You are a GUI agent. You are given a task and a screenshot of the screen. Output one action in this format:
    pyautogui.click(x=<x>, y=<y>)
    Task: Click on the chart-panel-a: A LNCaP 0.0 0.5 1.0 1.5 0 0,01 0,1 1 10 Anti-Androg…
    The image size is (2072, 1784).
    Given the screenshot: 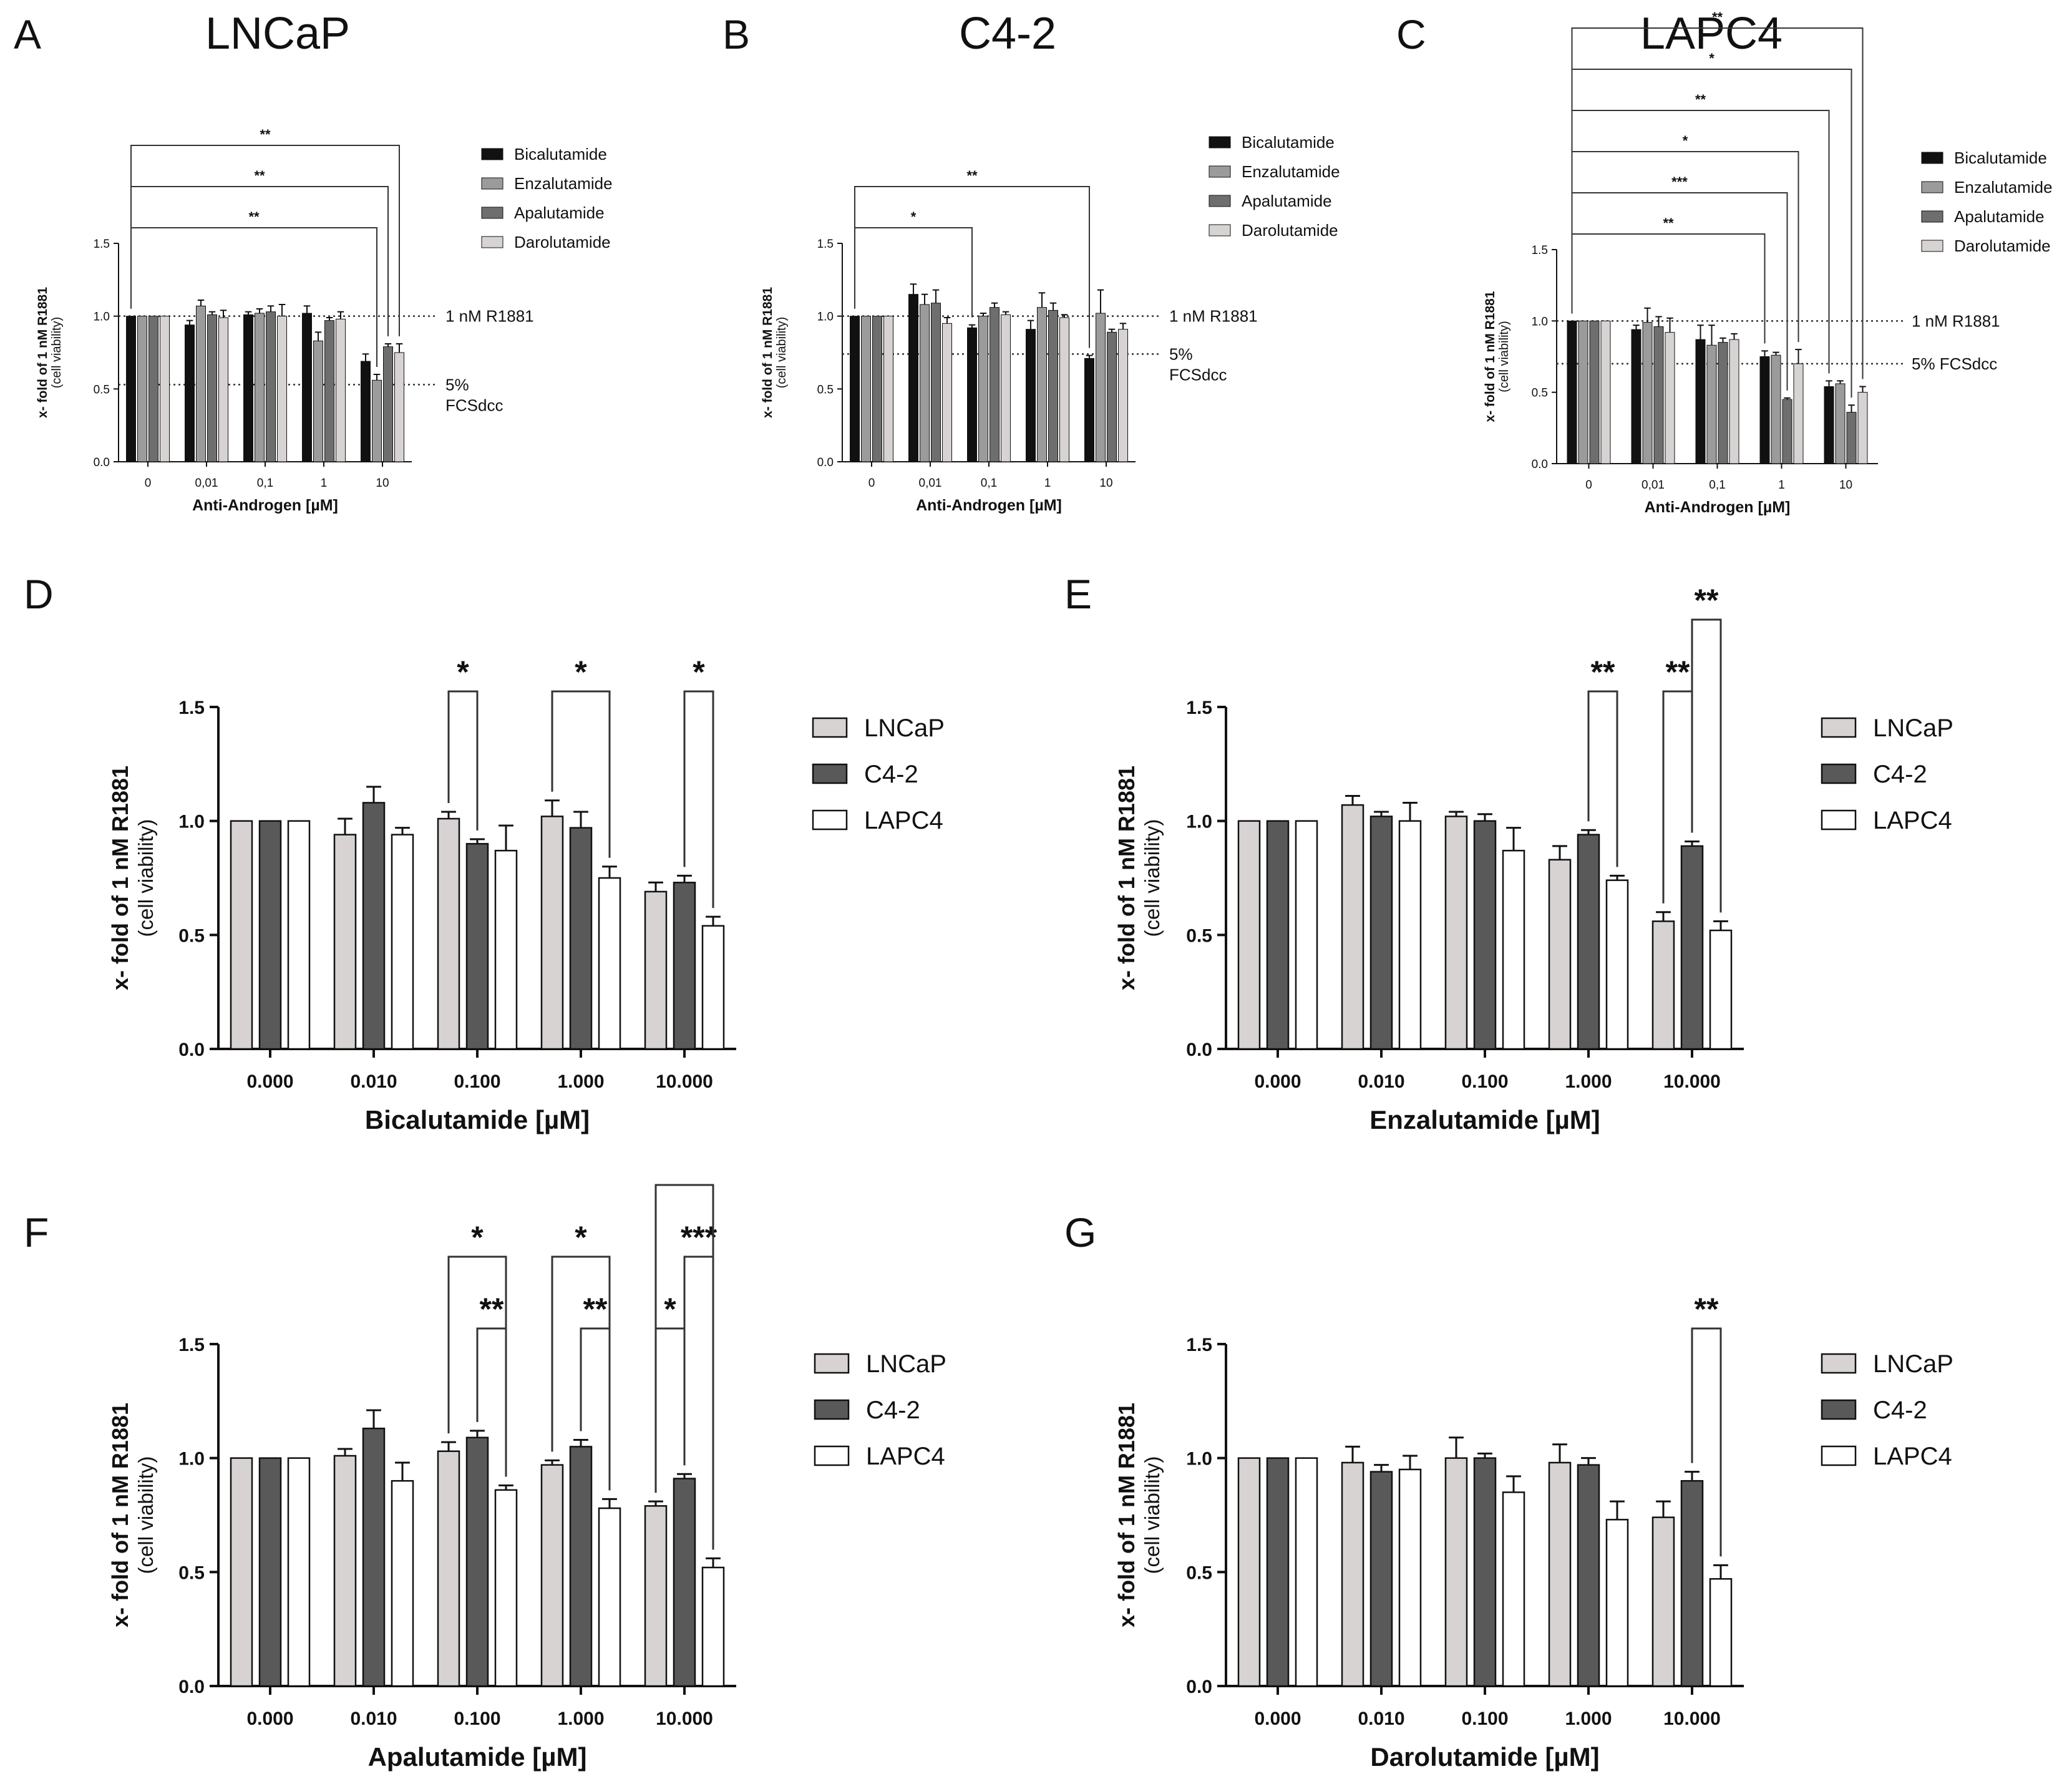 What is the action you would take?
    pyautogui.click(x=313, y=261)
    